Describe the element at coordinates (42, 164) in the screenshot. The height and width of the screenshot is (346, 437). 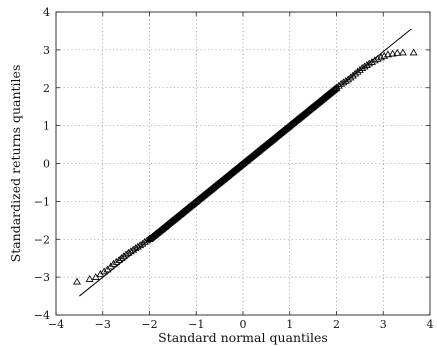
I see `y-tick-labels: −4 −3 −2 −1 0 1 2 3 4` at that location.